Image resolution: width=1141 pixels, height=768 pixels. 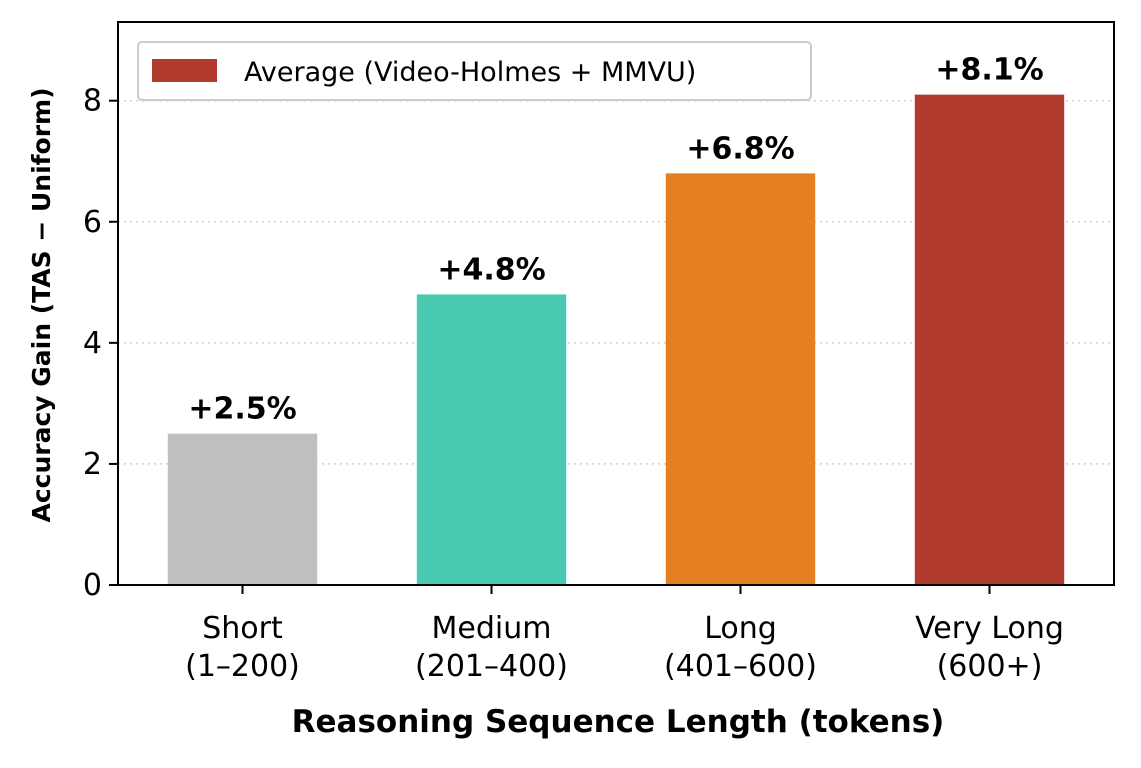 What do you see at coordinates (470, 72) in the screenshot?
I see `legend-label: Average (Video-Holmes + MMVU)` at bounding box center [470, 72].